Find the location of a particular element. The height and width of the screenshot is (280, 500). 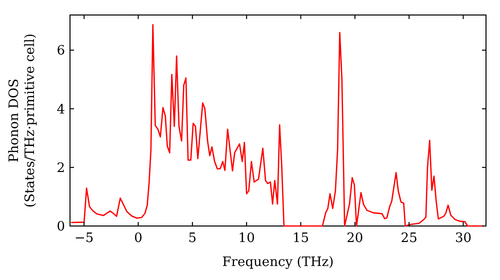

x-tick-label: −5 is located at coordinates (84, 238).